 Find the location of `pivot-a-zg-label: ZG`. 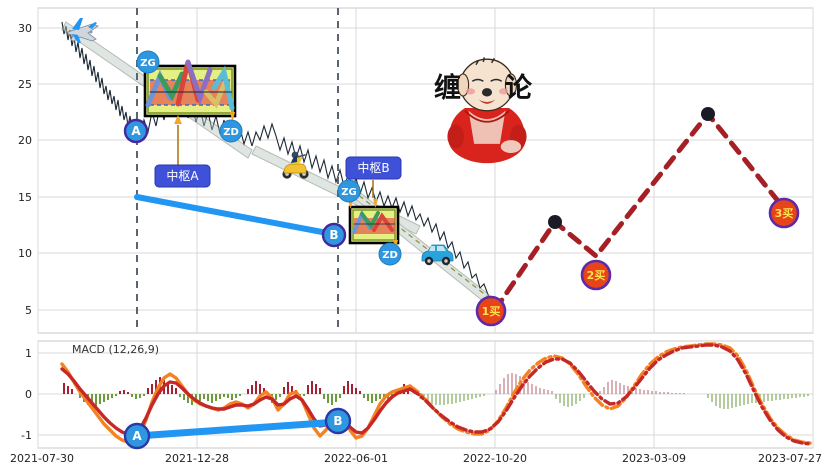

pivot-a-zg-label: ZG is located at coordinates (147, 63).